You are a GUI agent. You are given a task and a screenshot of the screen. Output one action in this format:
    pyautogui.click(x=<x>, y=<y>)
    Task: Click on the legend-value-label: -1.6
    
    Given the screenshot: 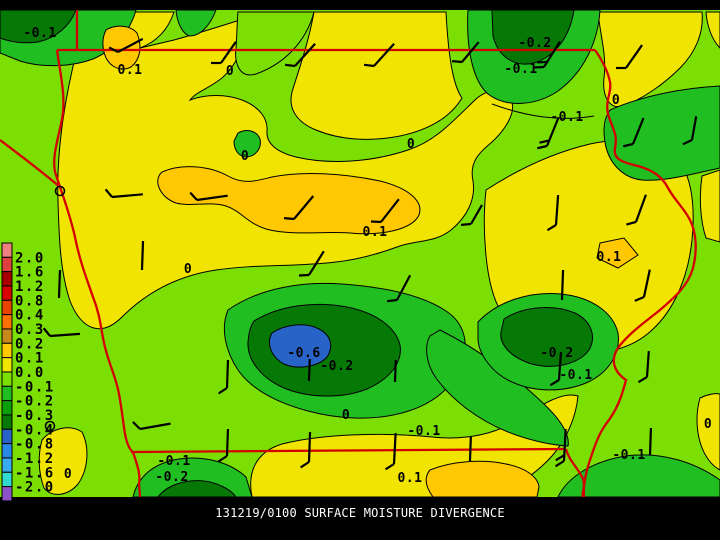 What is the action you would take?
    pyautogui.click(x=35, y=473)
    